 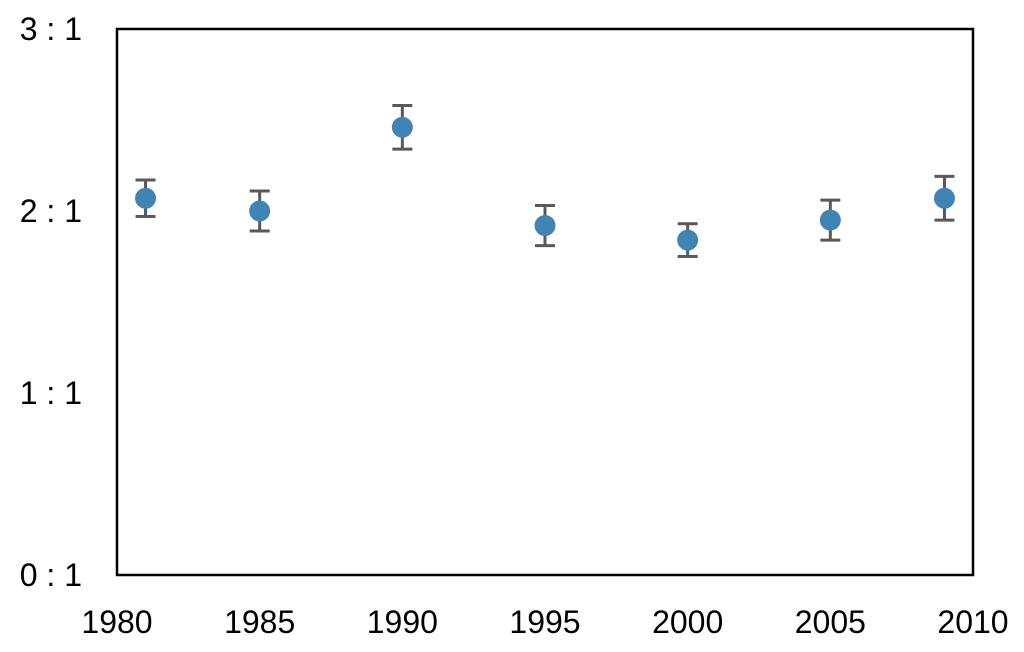 I want to click on y-tick-label: 1, so click(x=51, y=393).